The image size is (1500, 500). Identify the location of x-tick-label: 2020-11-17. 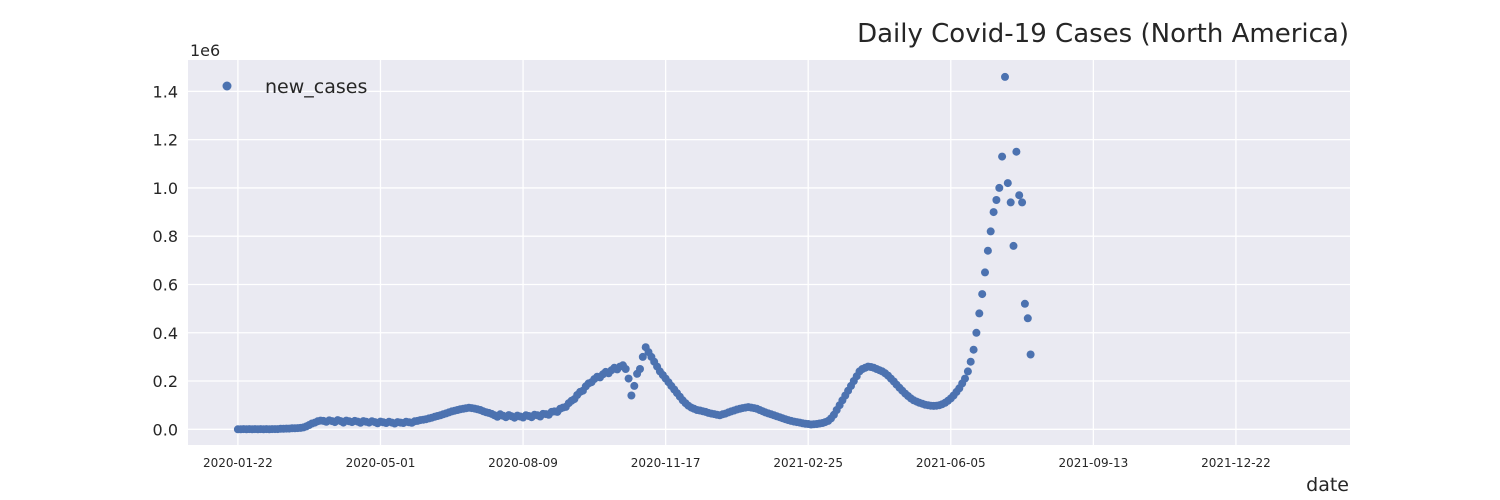
(666, 463).